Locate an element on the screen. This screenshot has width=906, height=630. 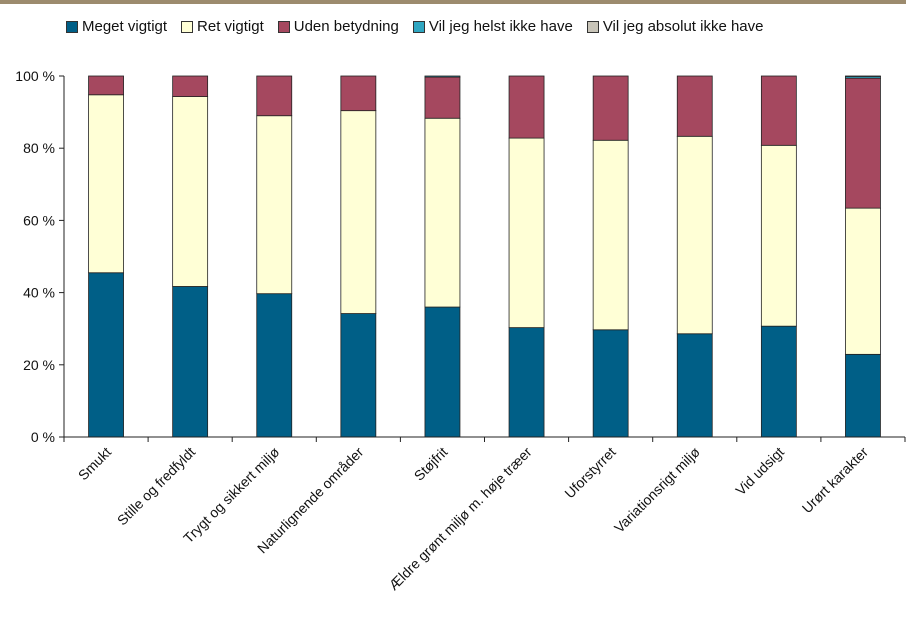
legend-item-ret-vigtigt: Ret vigtigt is located at coordinates (222, 26).